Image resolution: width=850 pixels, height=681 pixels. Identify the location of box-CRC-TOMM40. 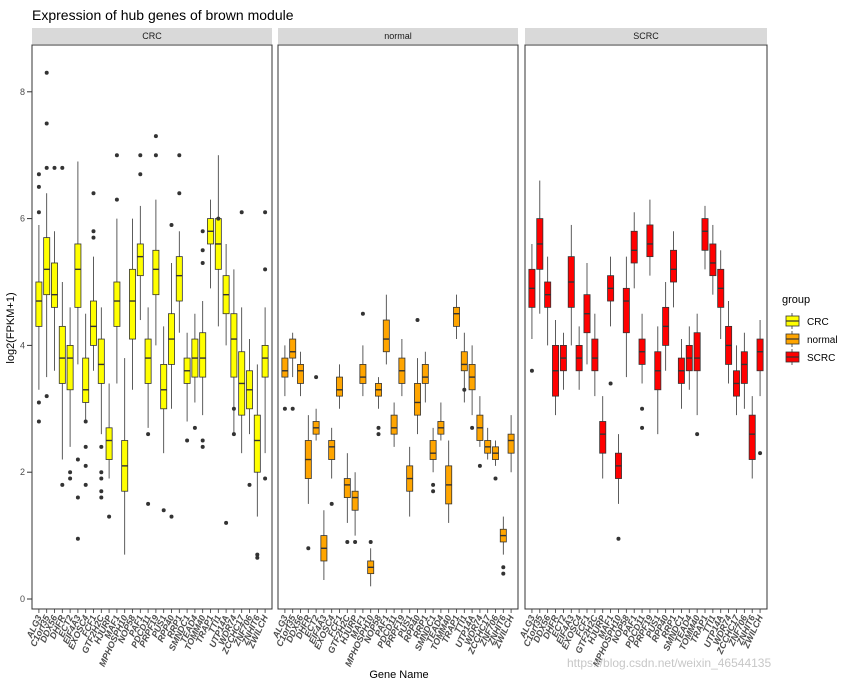
(203, 339).